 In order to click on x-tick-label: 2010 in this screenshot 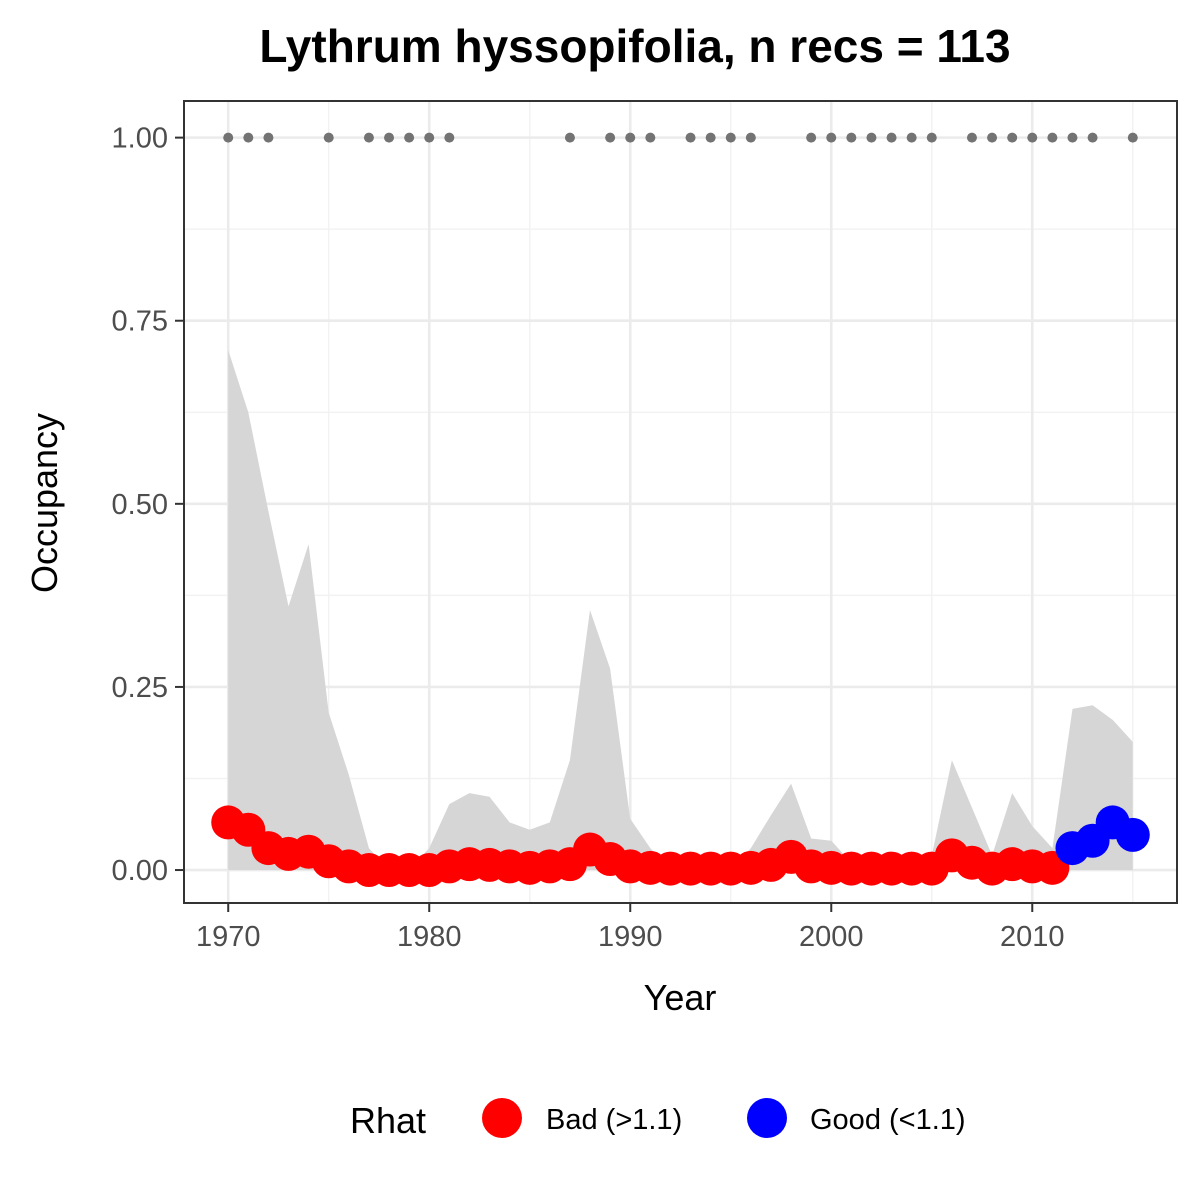, I will do `click(1032, 937)`.